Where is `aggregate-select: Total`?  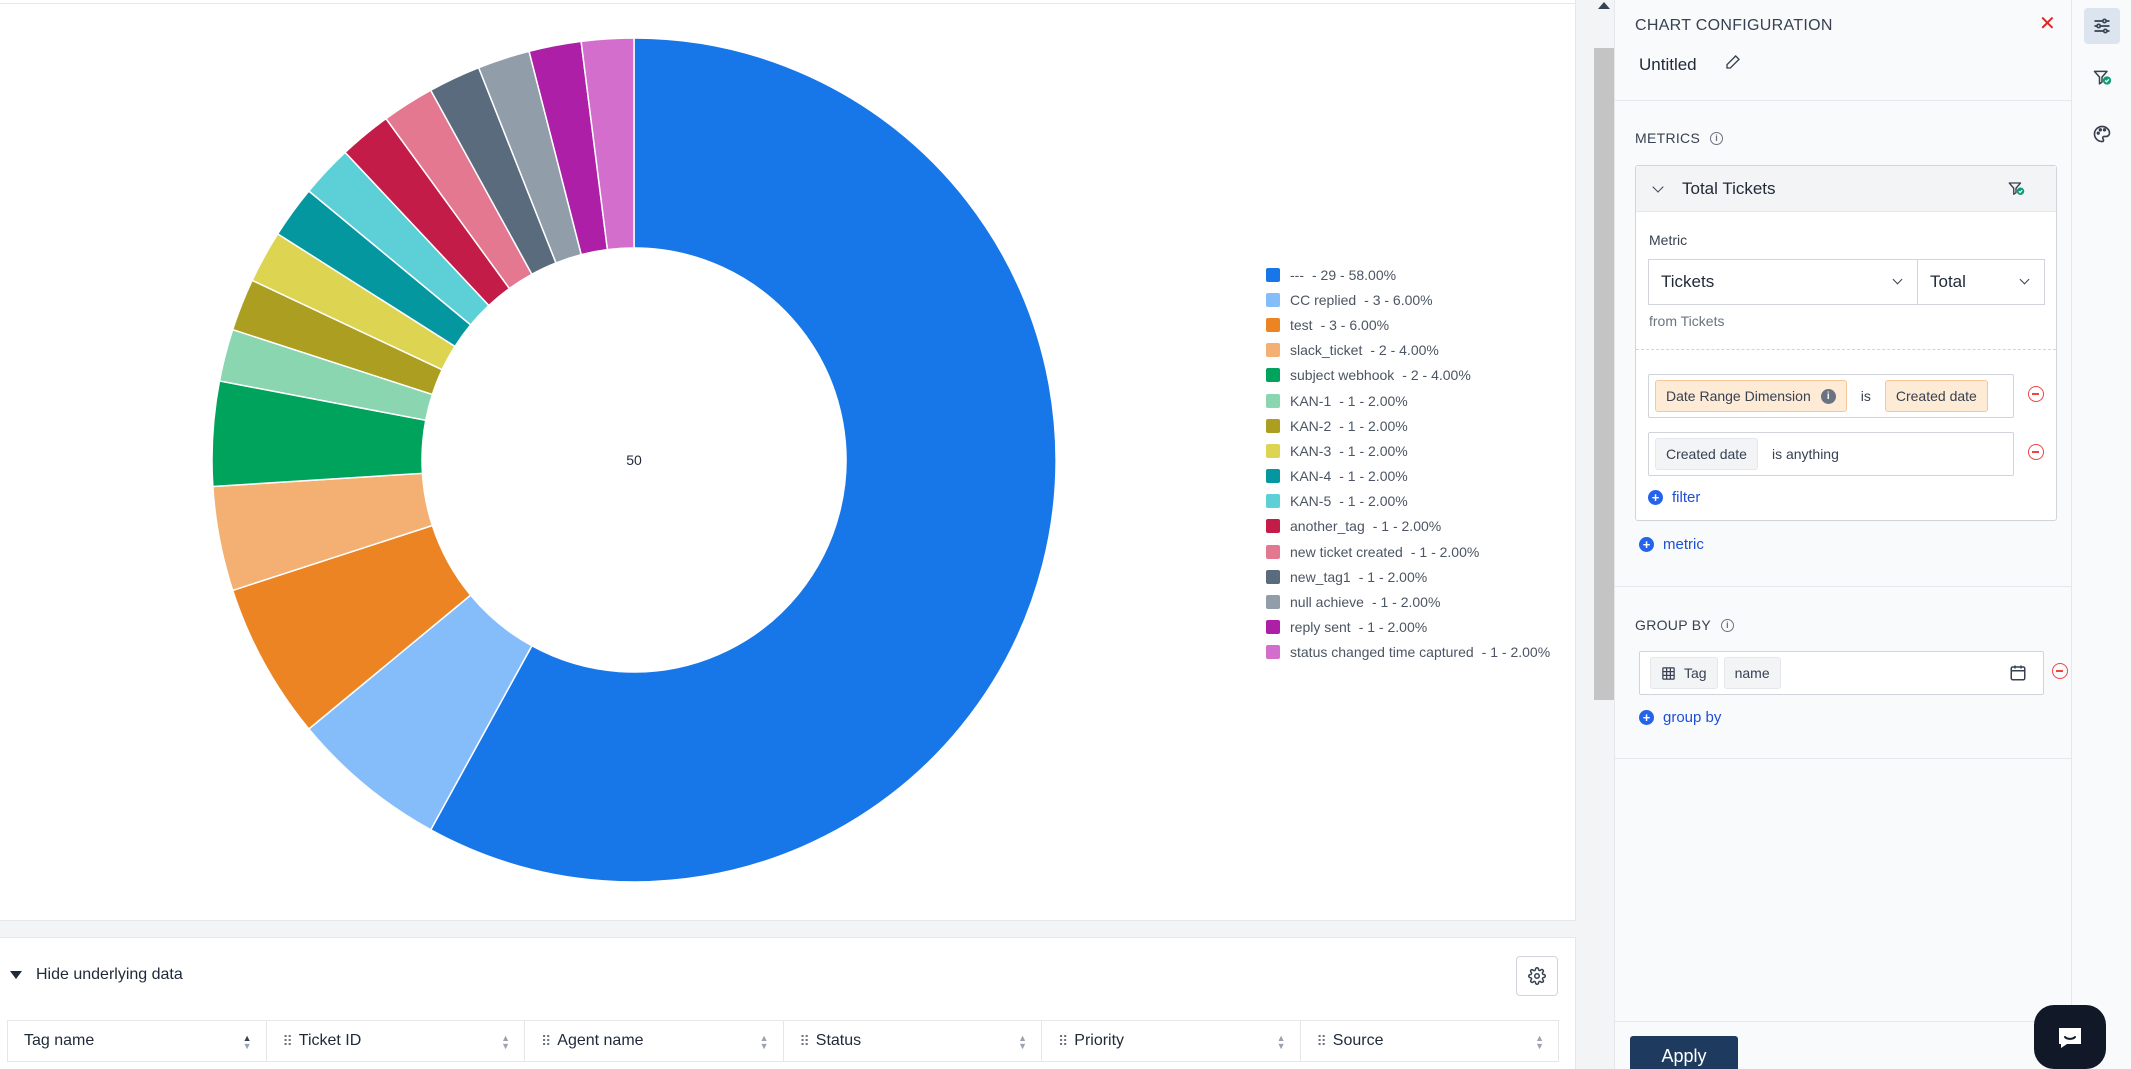
aggregate-select: Total is located at coordinates (1981, 282).